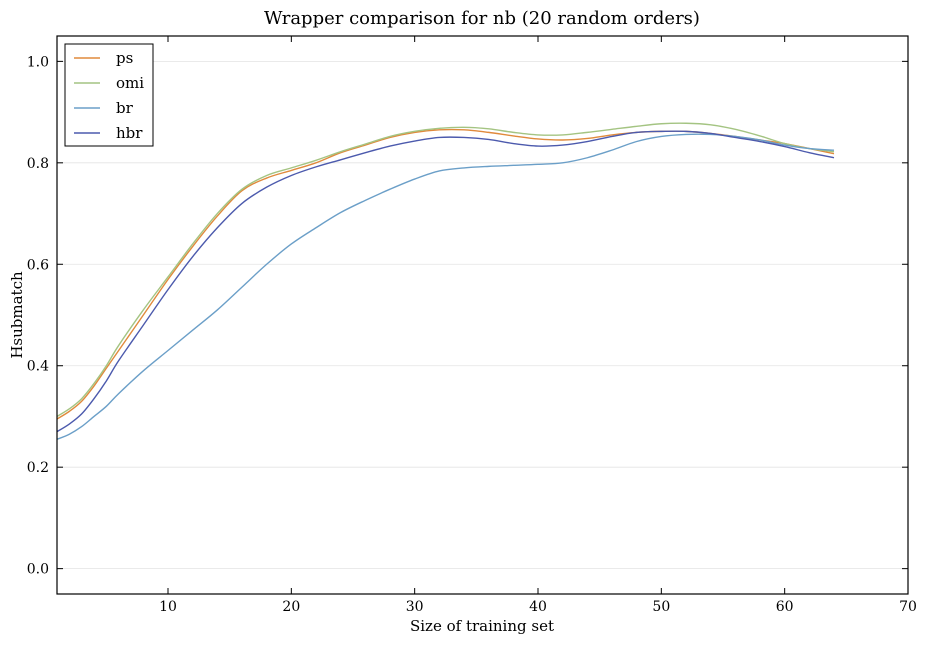 This screenshot has height=648, width=926. What do you see at coordinates (168, 607) in the screenshot?
I see `x-tick-label: 10` at bounding box center [168, 607].